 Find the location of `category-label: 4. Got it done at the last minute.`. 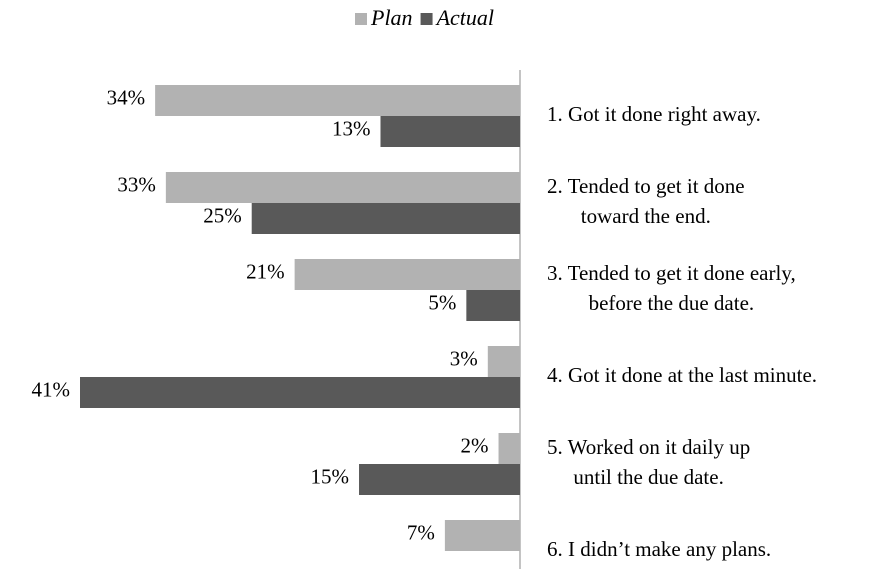

category-label: 4. Got it done at the last minute. is located at coordinates (682, 375).